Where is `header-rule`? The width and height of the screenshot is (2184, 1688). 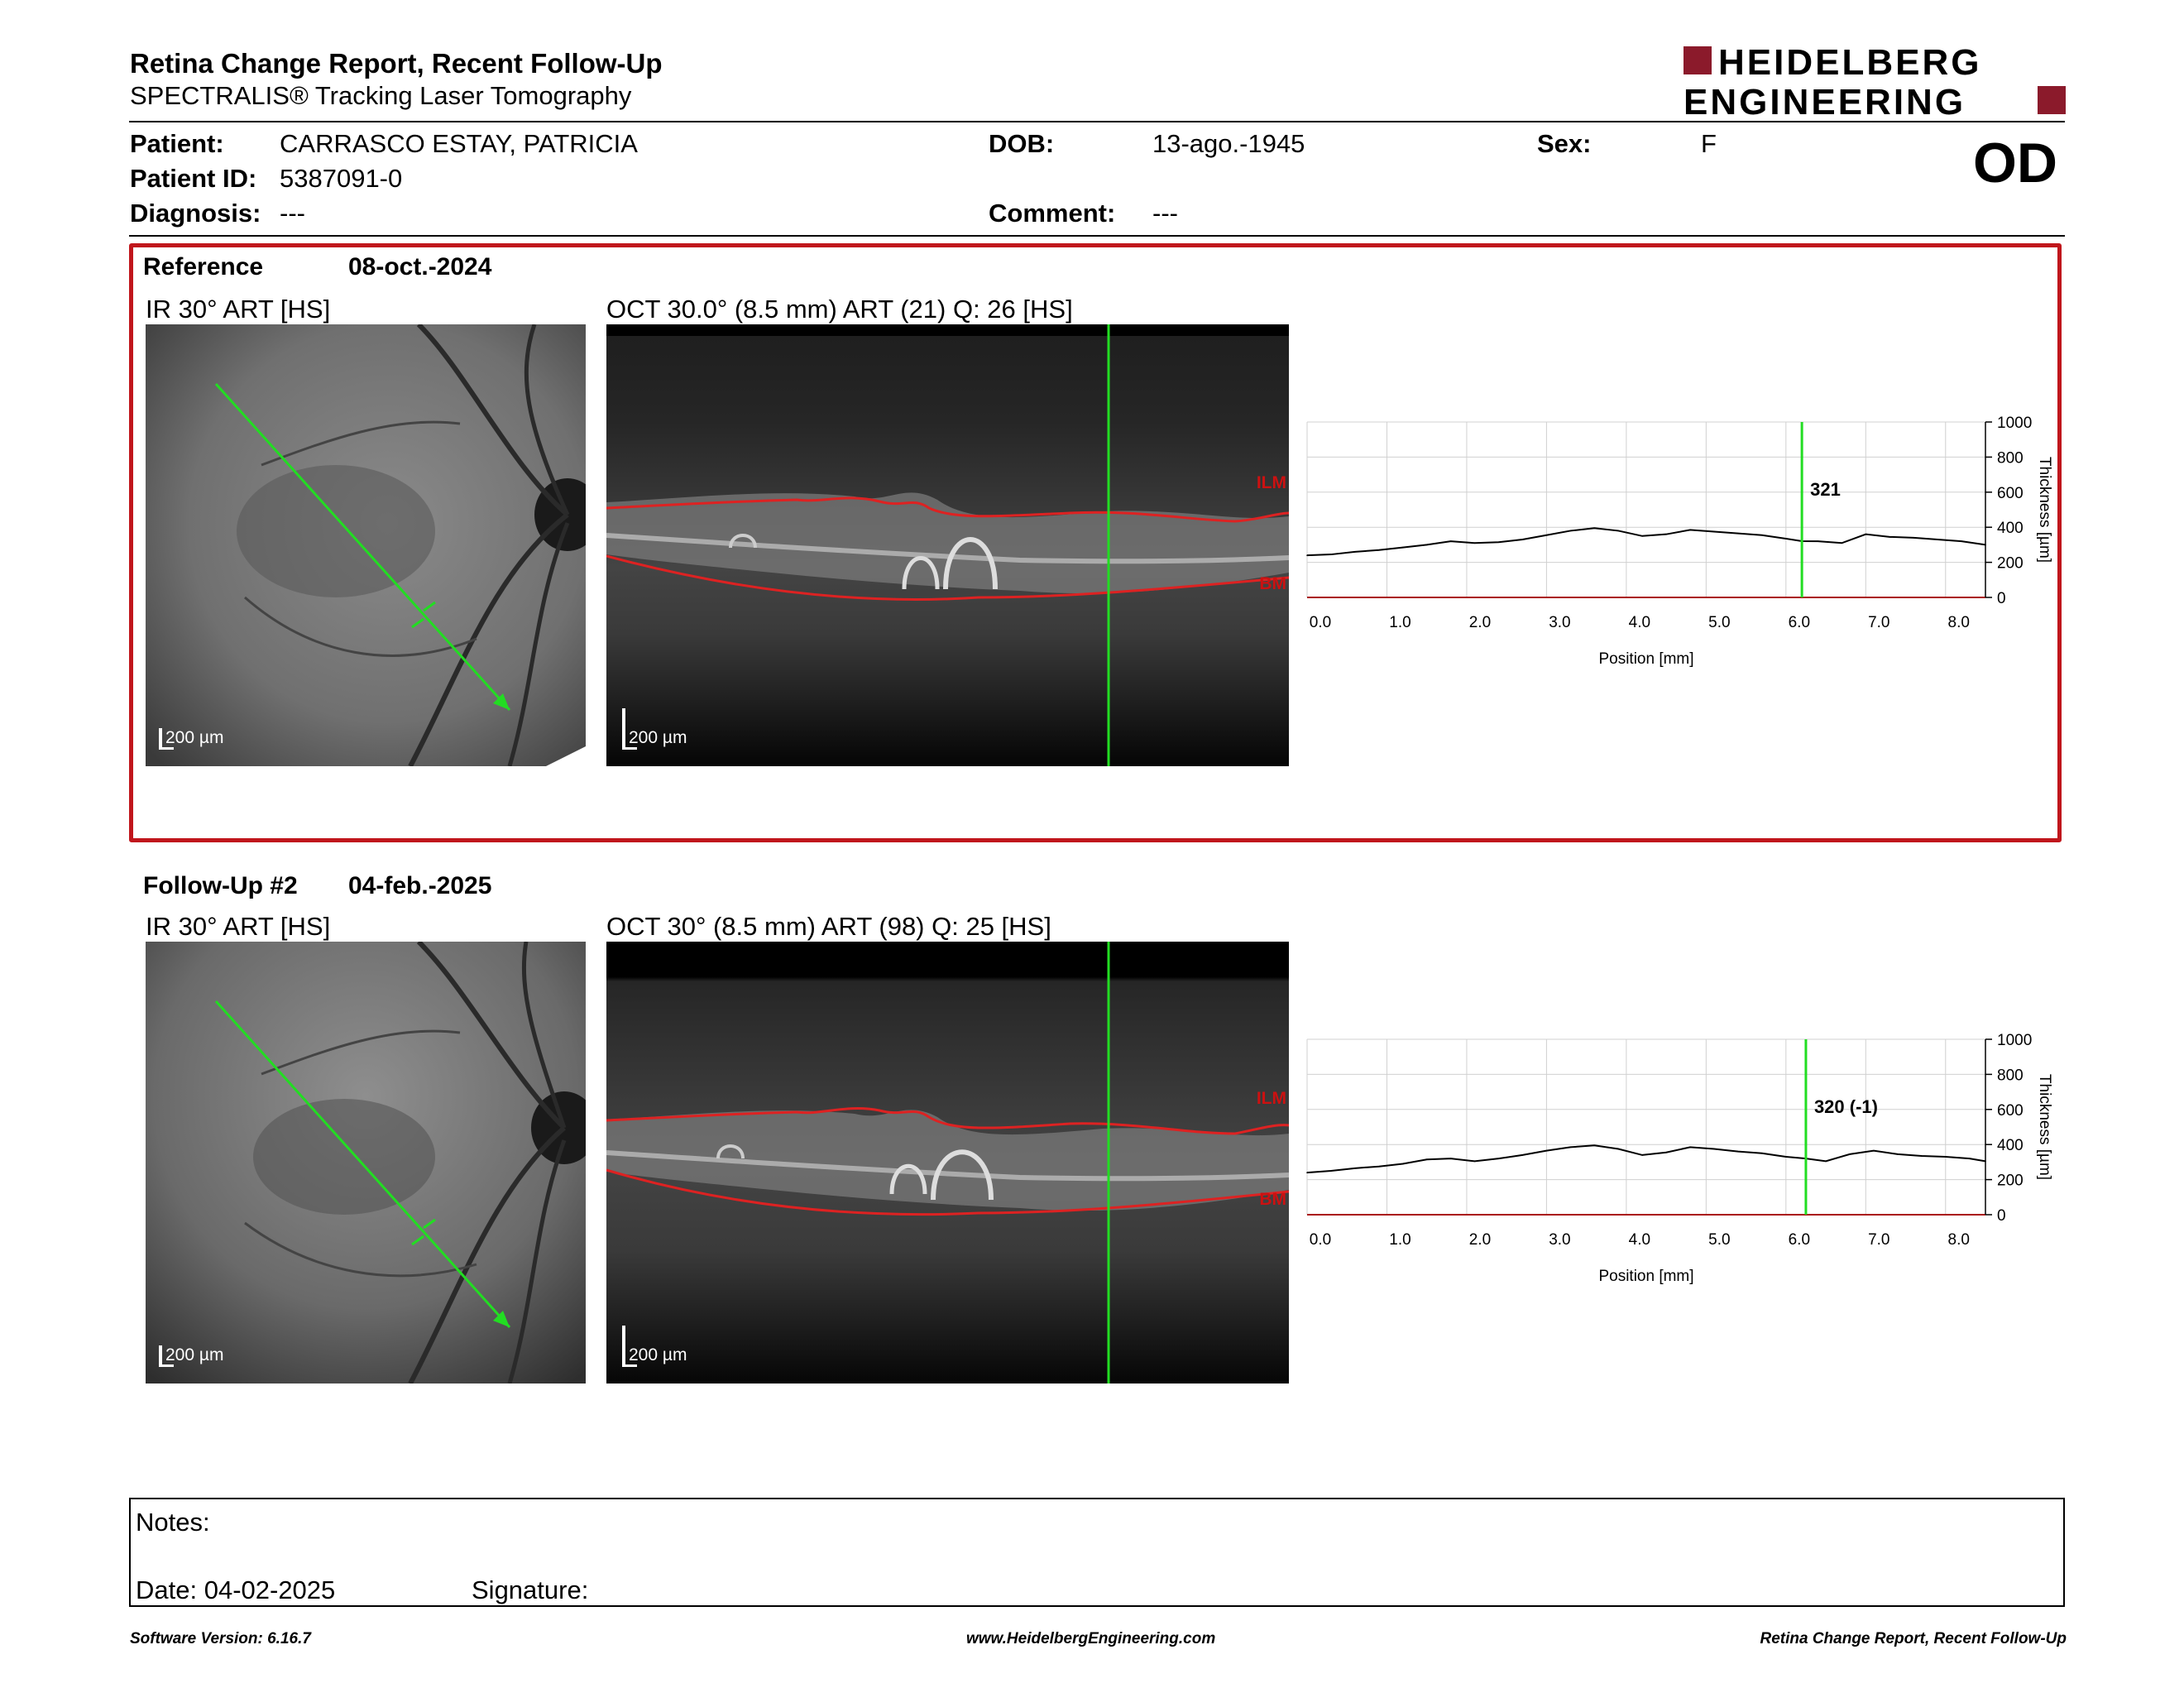 header-rule is located at coordinates (1097, 121).